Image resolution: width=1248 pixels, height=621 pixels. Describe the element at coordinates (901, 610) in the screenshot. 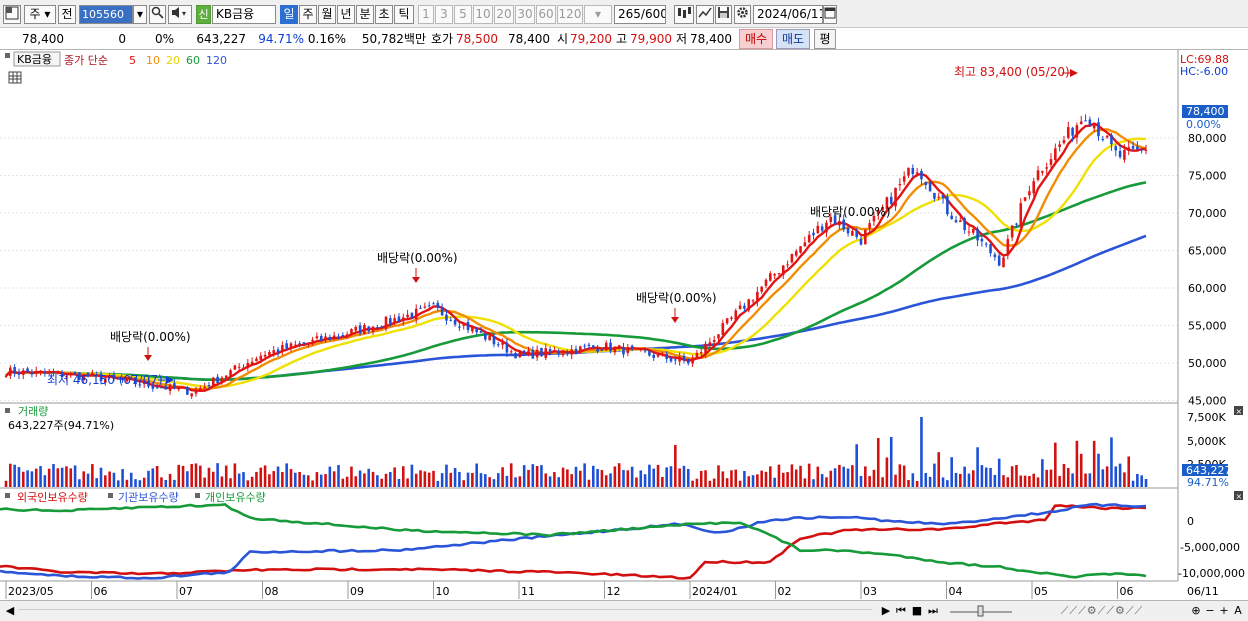

I see `scroll-first-icon: ⏮` at that location.